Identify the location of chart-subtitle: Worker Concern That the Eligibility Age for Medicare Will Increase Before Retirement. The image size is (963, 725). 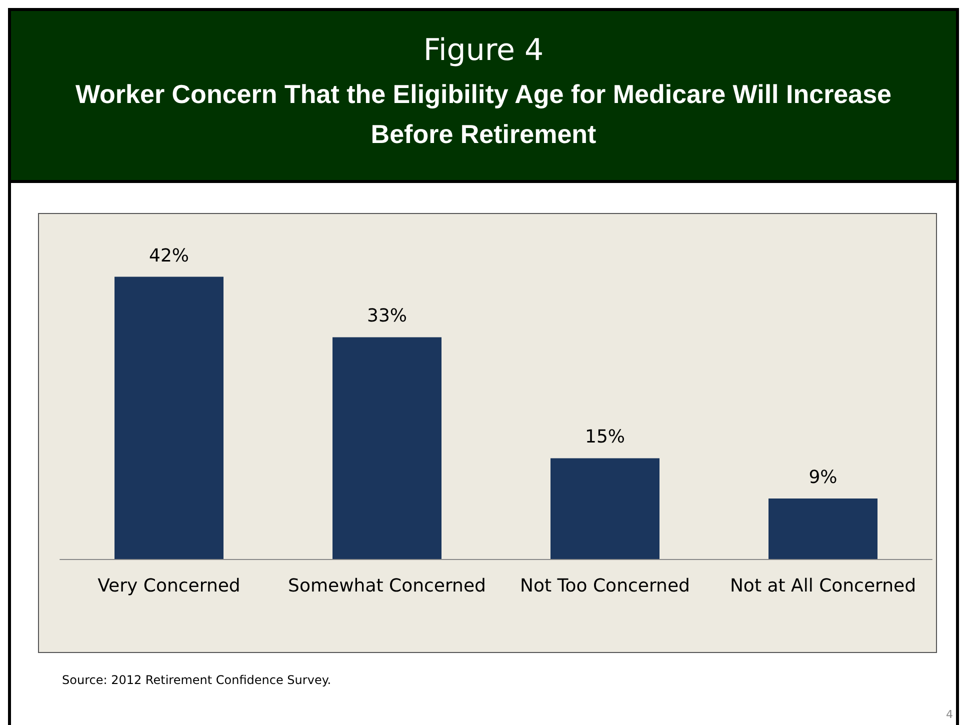
(483, 114).